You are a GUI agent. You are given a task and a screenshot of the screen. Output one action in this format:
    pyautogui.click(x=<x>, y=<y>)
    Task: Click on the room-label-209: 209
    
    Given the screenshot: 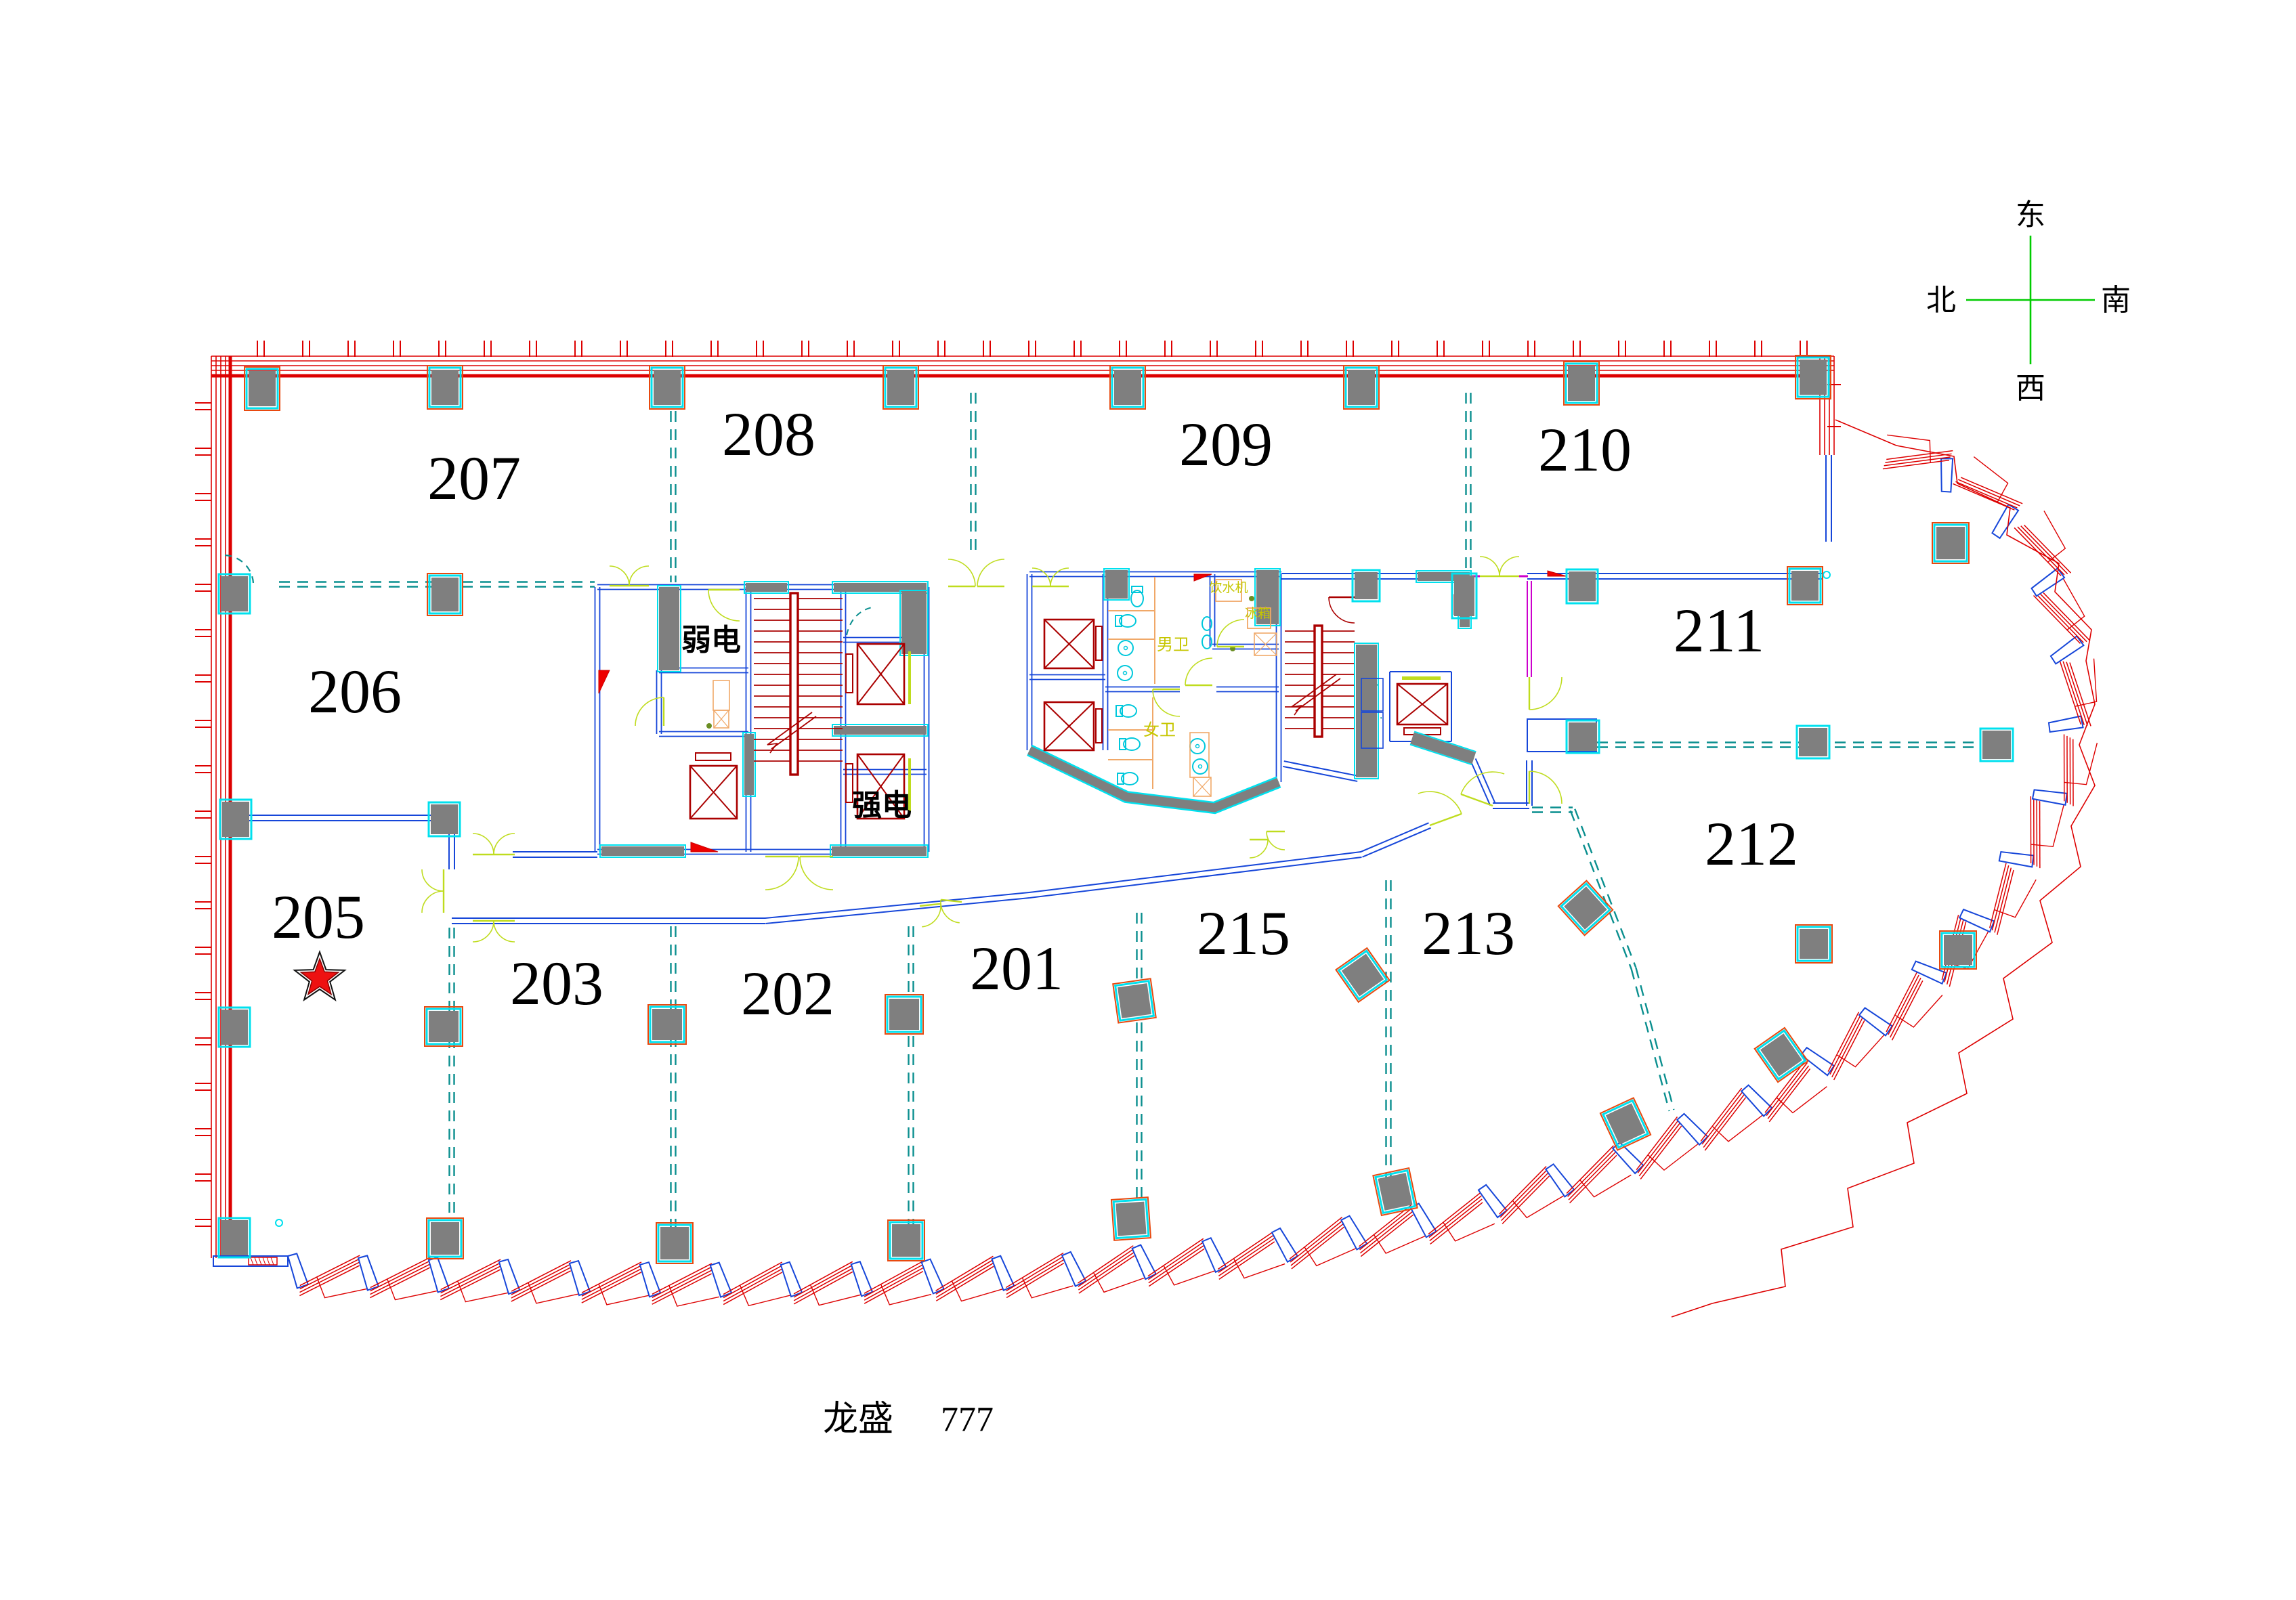 What is the action you would take?
    pyautogui.click(x=1226, y=444)
    